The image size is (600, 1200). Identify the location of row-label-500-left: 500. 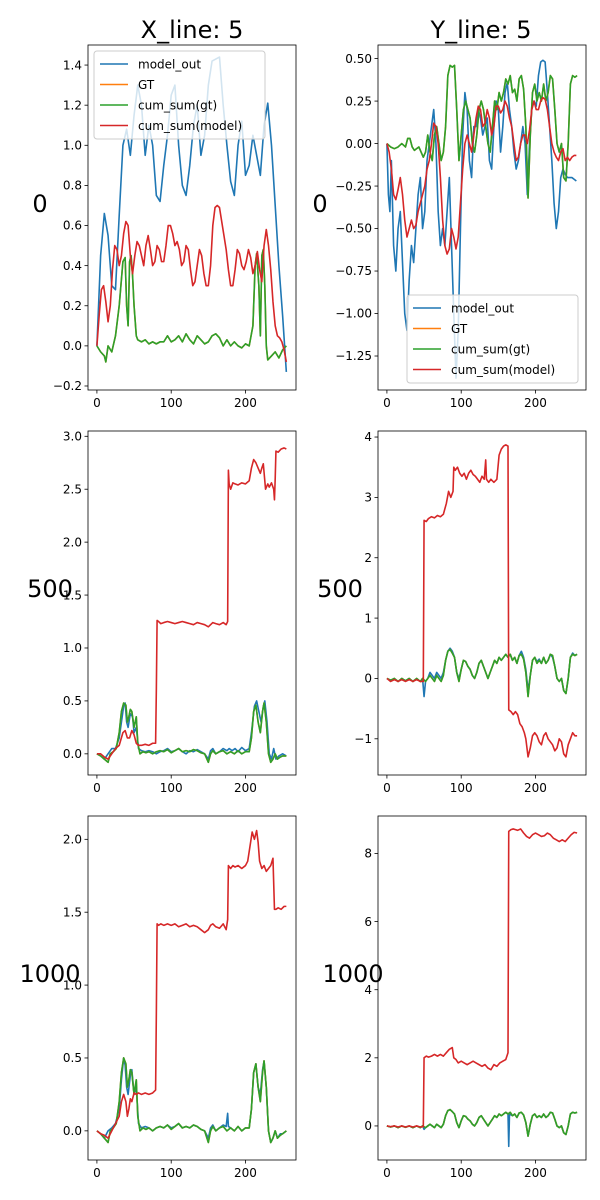
(50, 589).